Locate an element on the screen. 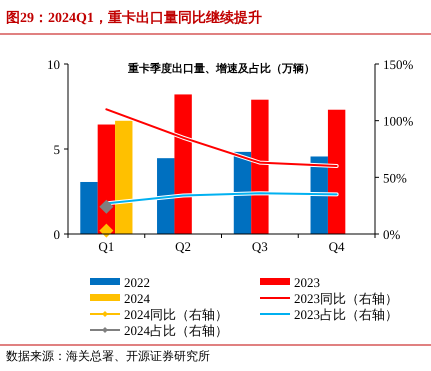  y-tick-label: 5 is located at coordinates (57, 149).